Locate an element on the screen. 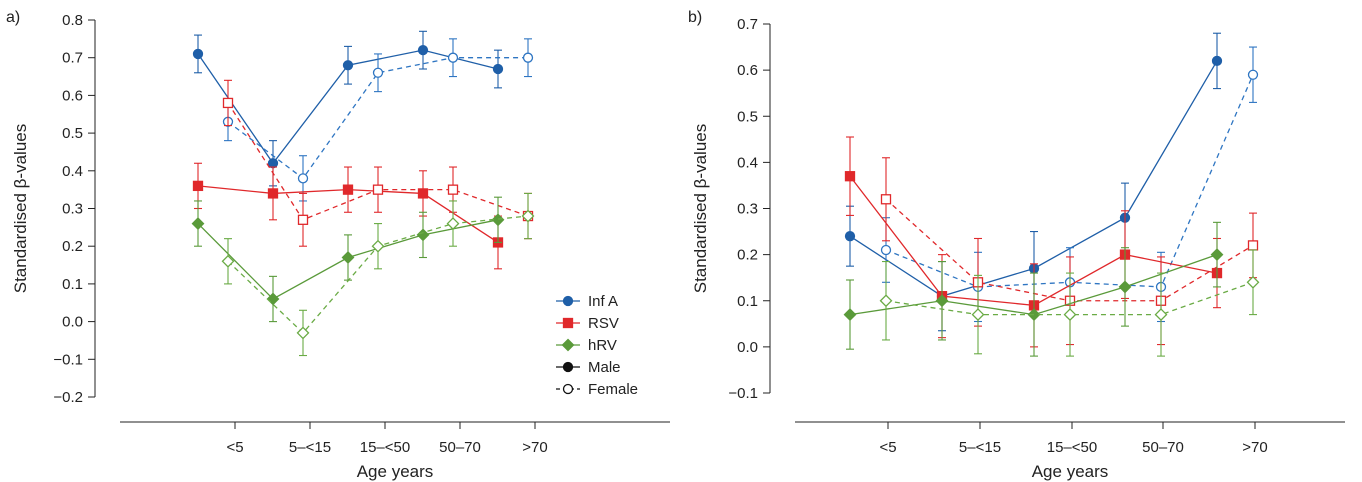 This screenshot has width=1362, height=482. legend-label: Male is located at coordinates (604, 367).